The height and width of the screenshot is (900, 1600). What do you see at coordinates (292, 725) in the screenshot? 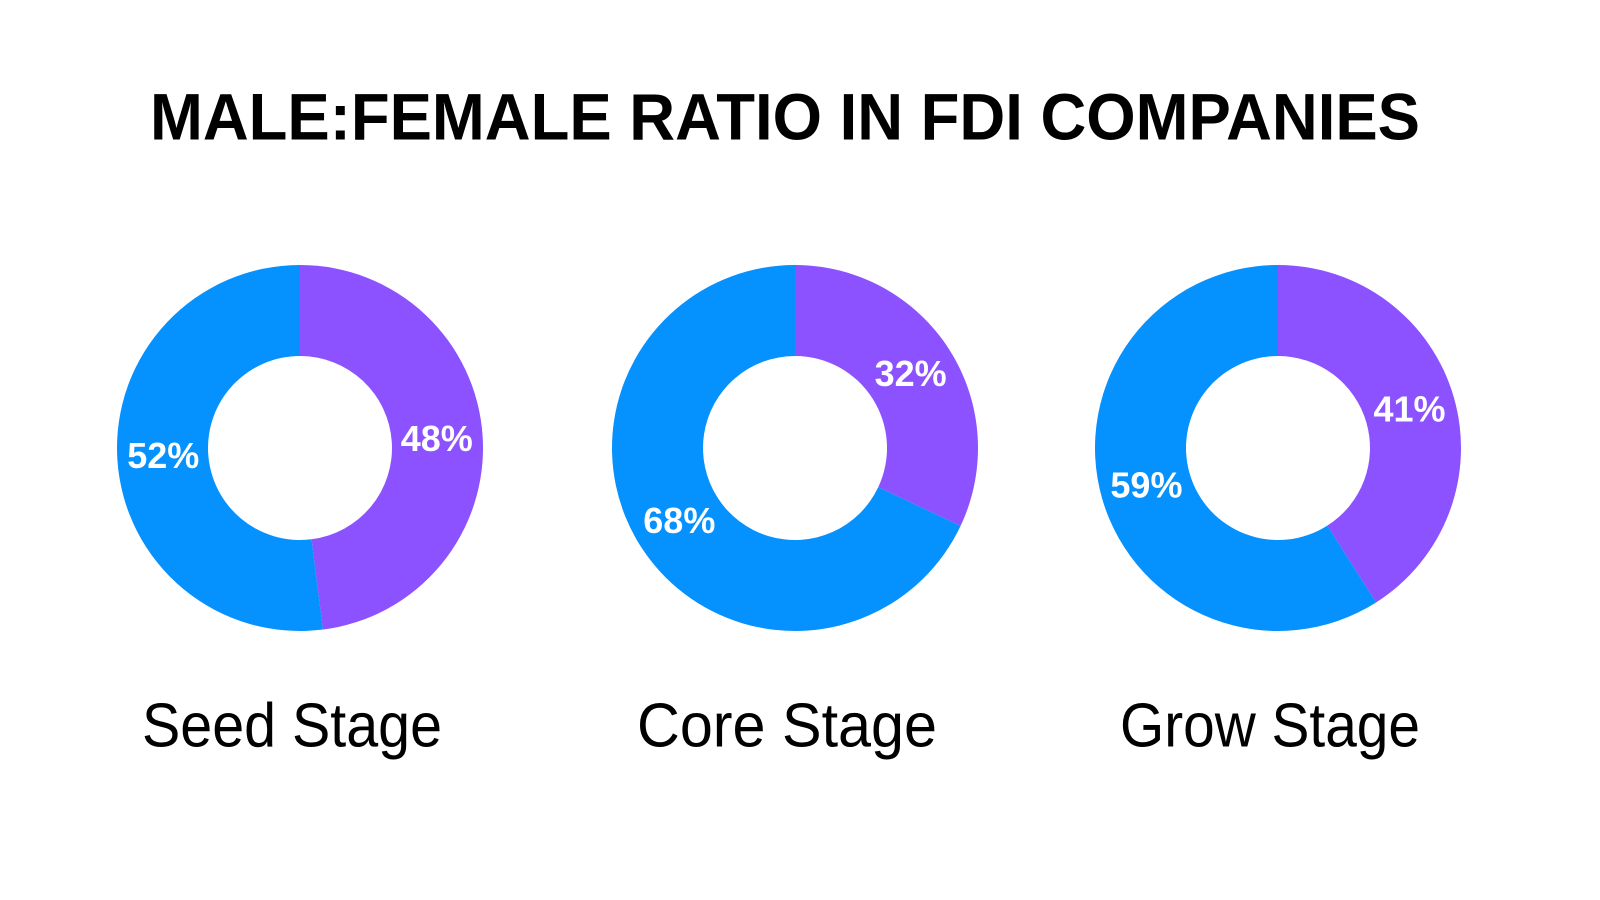
I see `chart-label: Seed Stage` at bounding box center [292, 725].